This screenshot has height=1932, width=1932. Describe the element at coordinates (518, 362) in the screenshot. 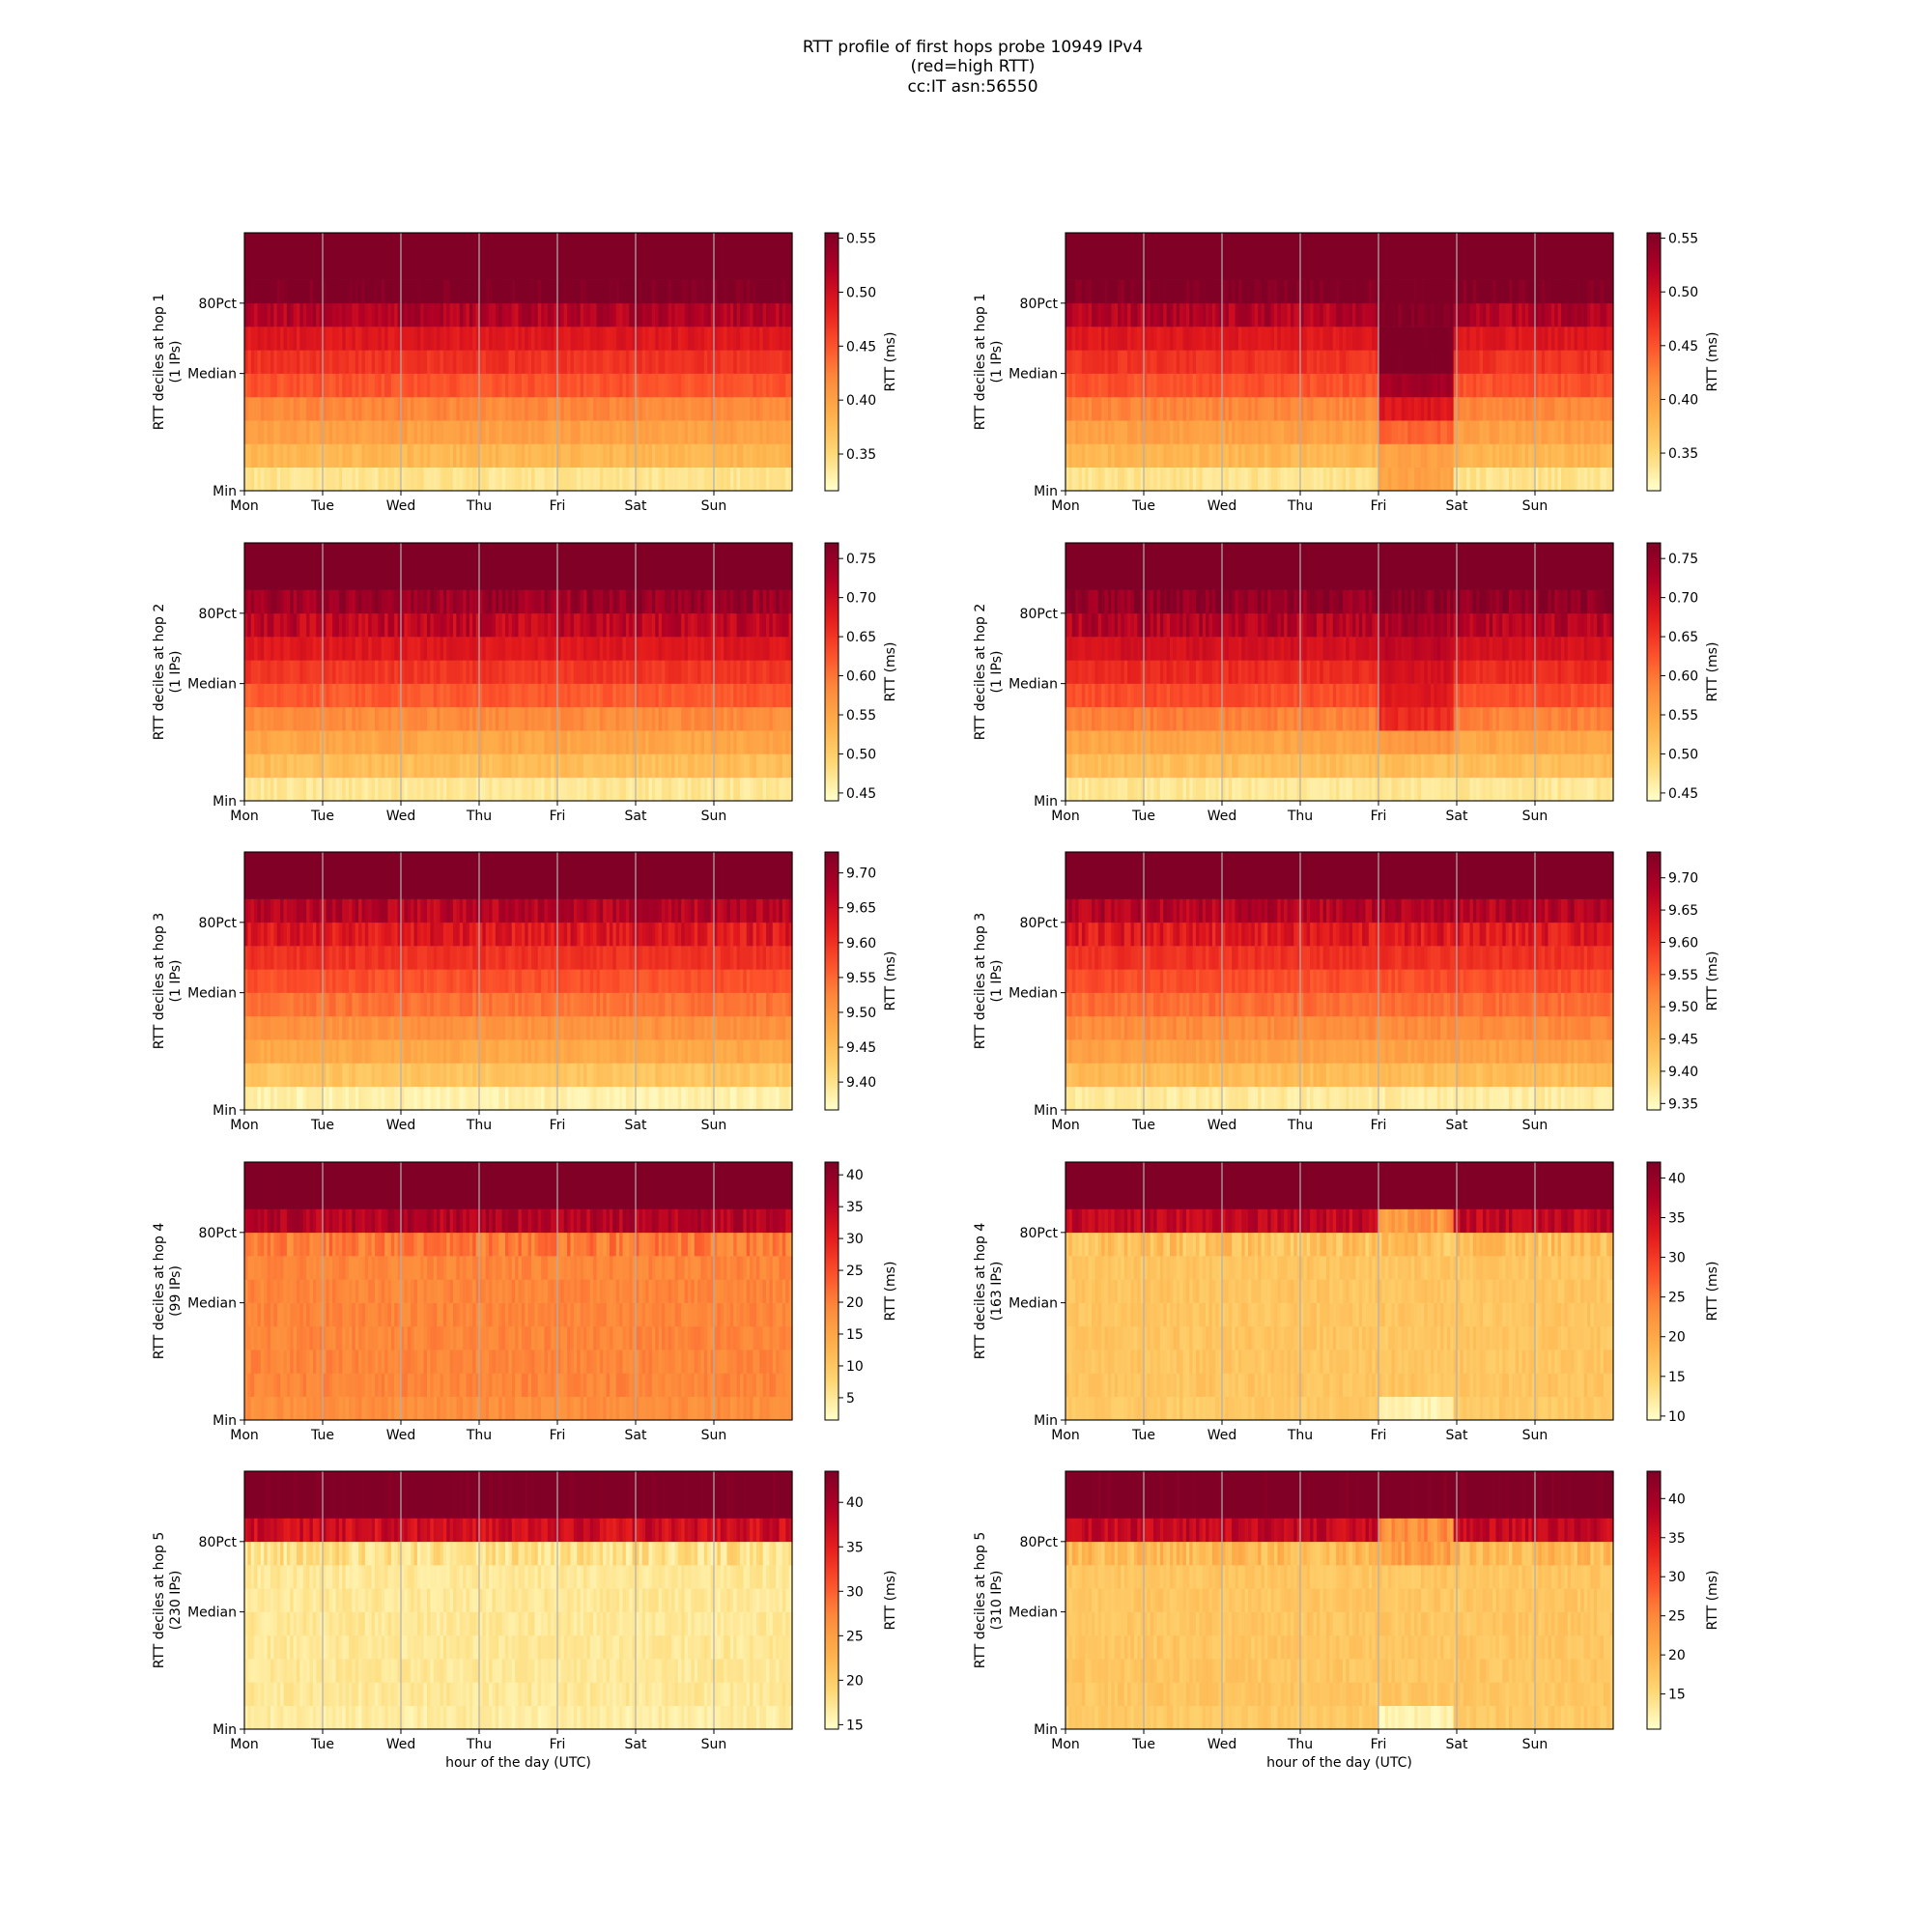

I see `heatmap-cells` at that location.